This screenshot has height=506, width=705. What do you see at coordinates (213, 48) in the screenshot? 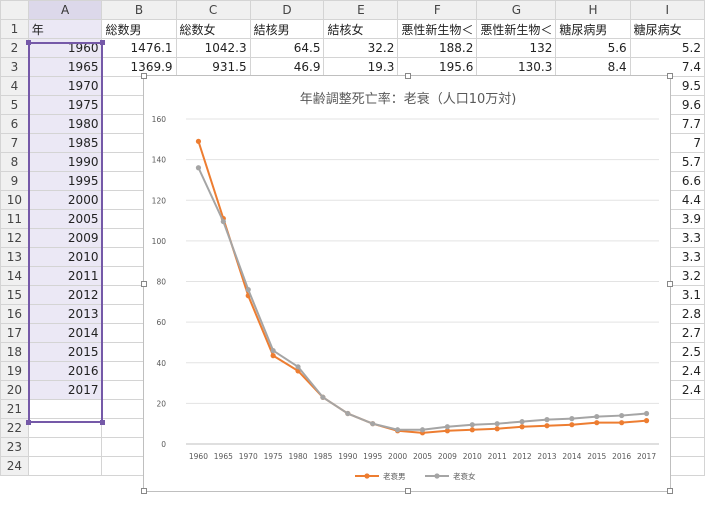
I see `cell-c: 1042.3` at bounding box center [213, 48].